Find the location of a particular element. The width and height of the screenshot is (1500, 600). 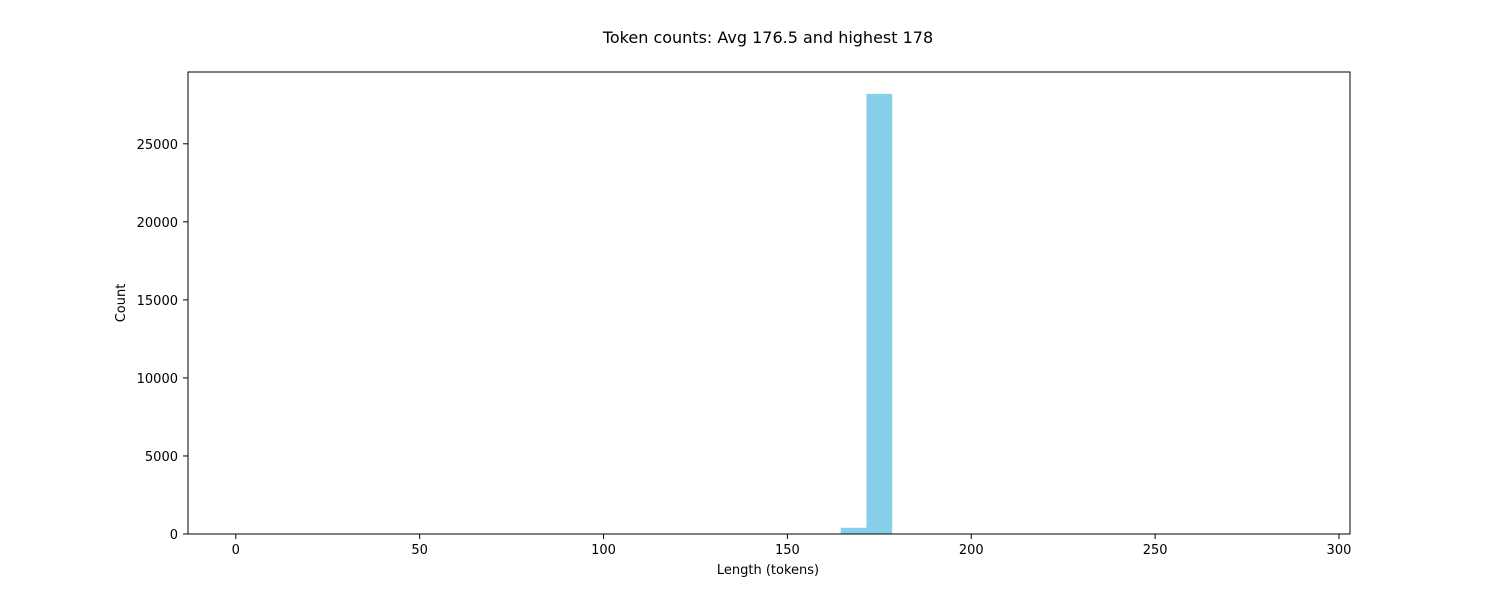

y-tick-label: 15000 is located at coordinates (157, 301).